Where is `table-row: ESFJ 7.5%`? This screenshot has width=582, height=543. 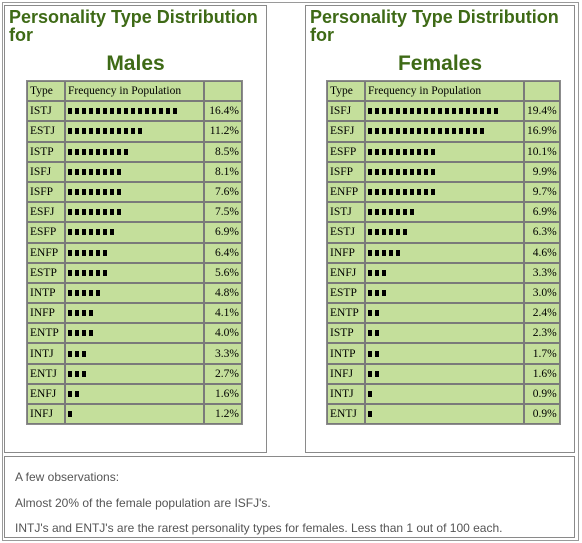
table-row: ESFJ 7.5% is located at coordinates (134, 212).